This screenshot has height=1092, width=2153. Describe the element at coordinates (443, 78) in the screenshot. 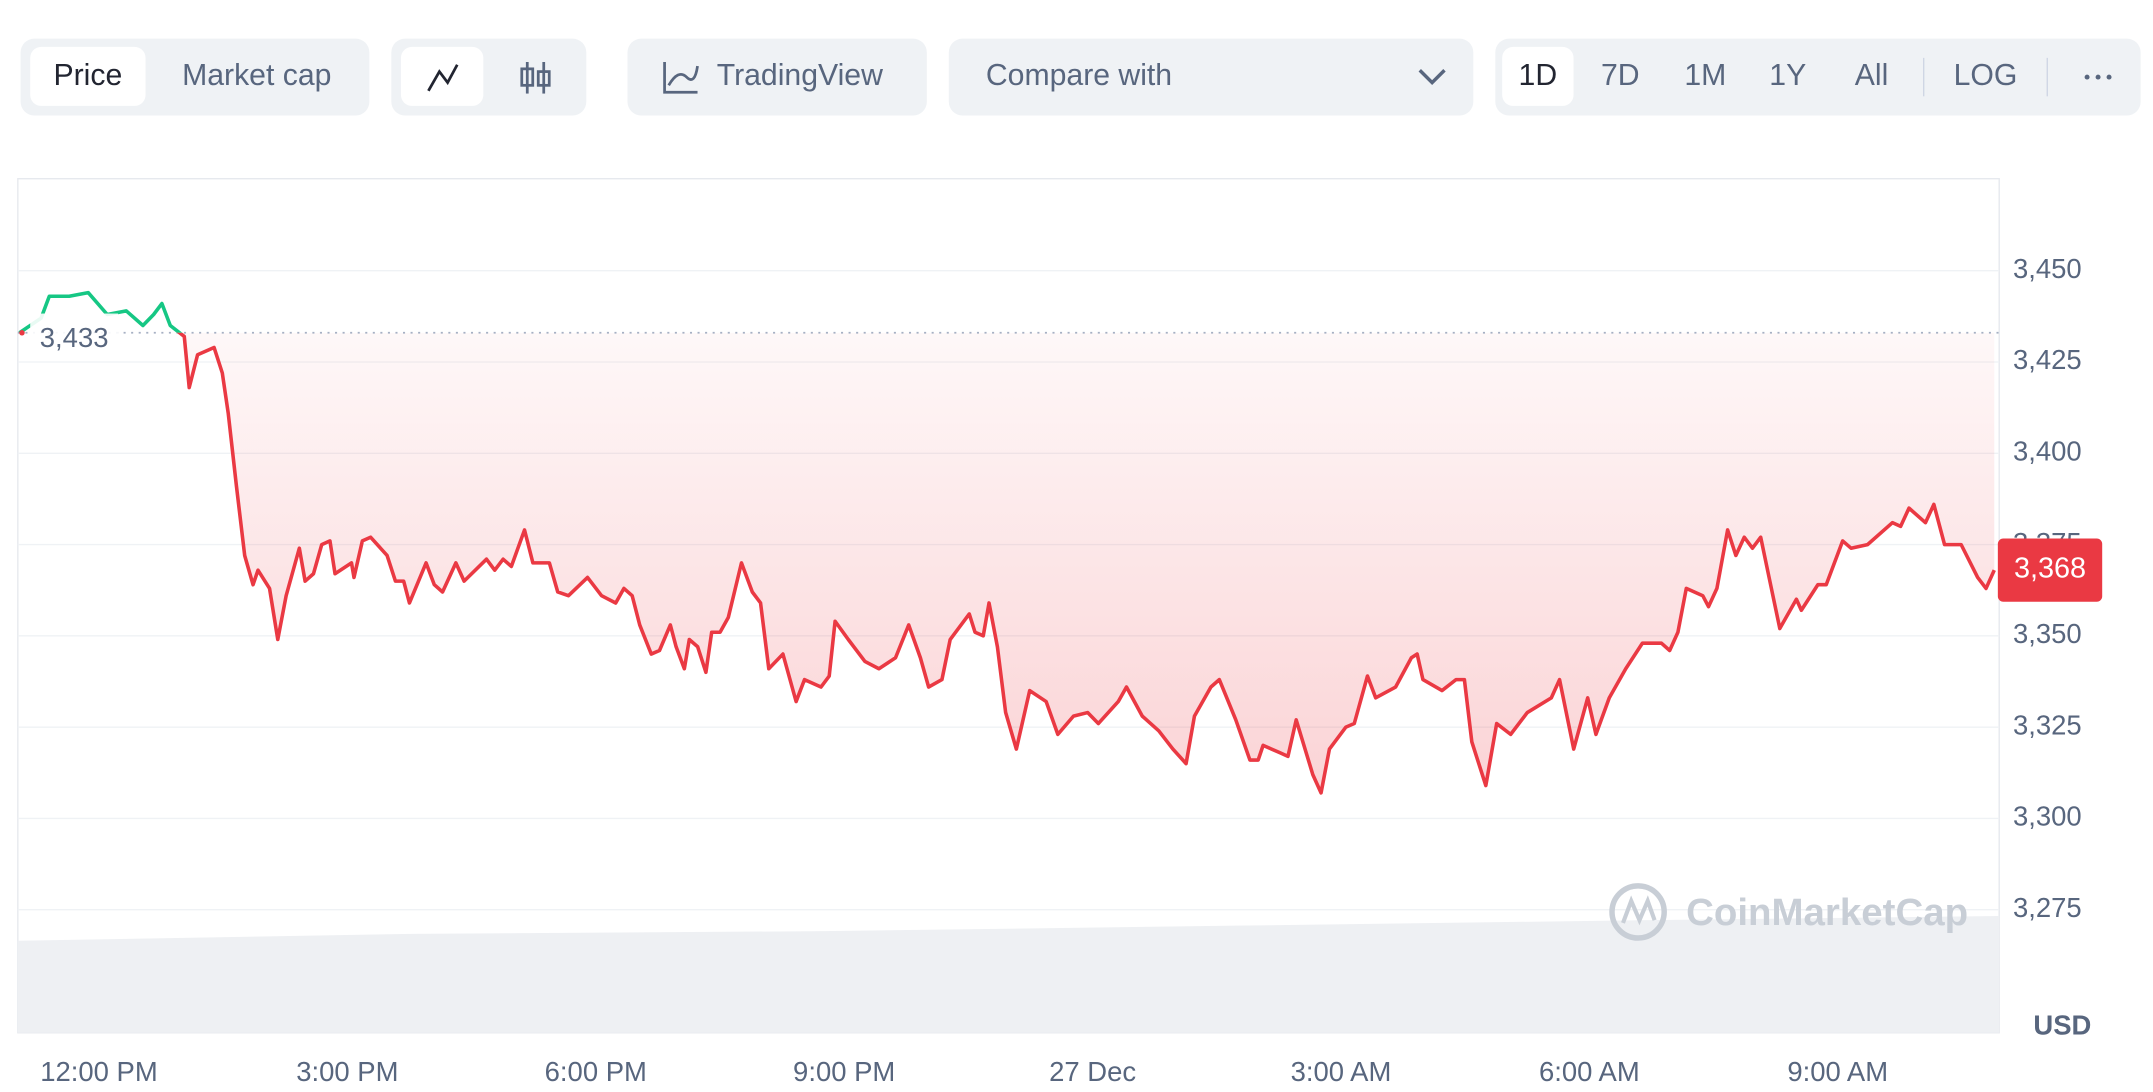

I see `line-icon` at that location.